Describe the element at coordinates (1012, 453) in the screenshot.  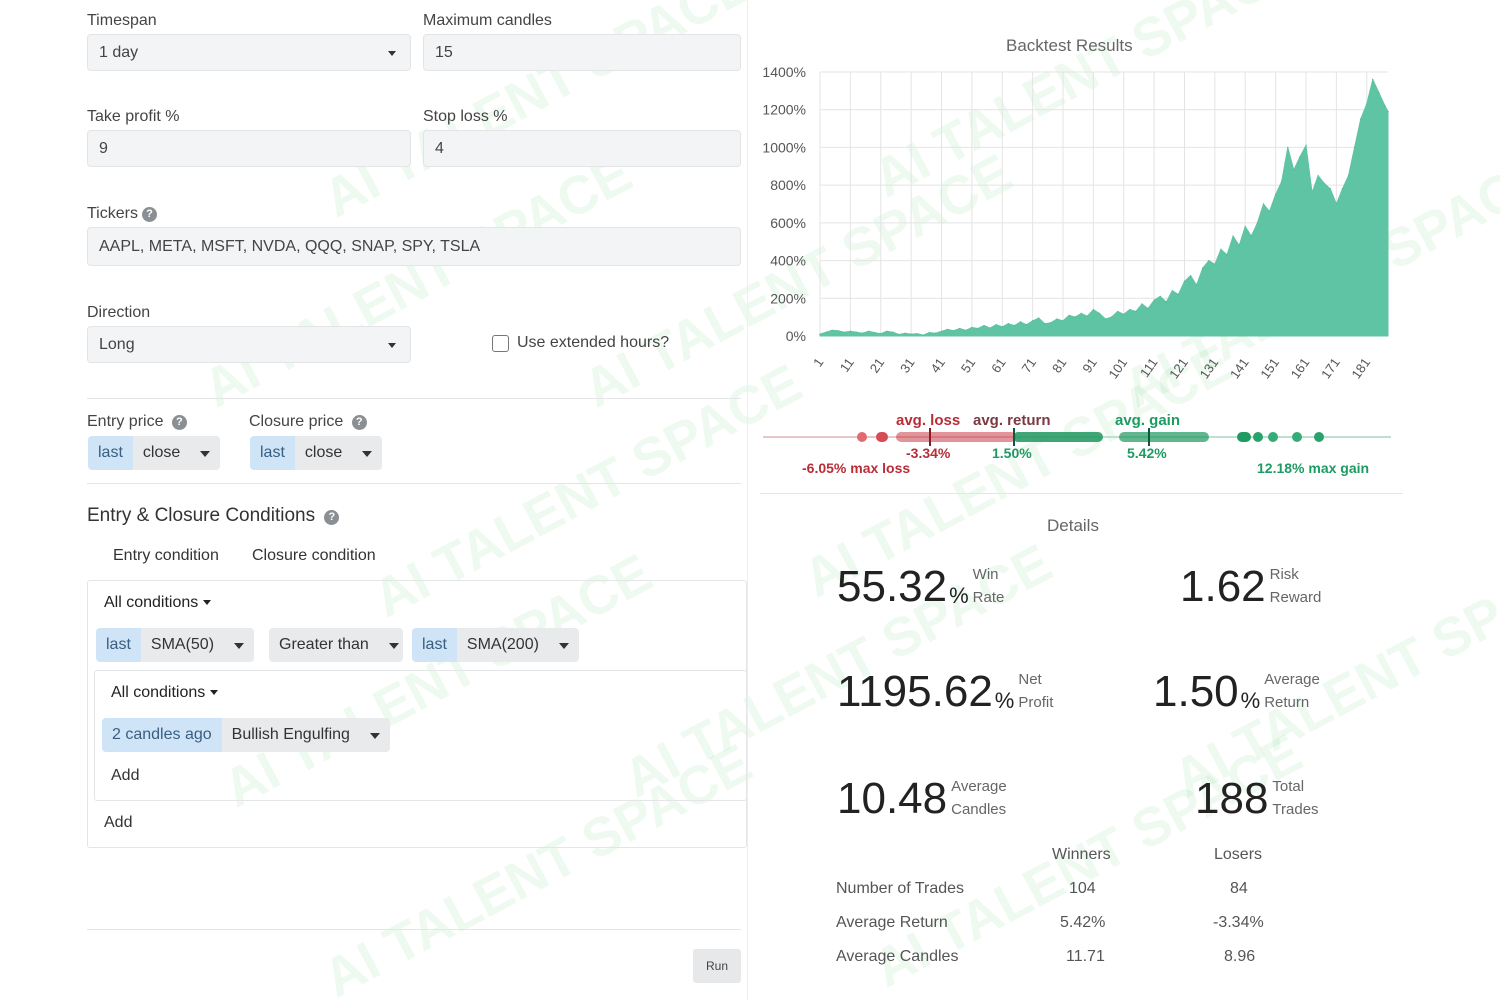
I see `avg-return-value: 1.50%` at that location.